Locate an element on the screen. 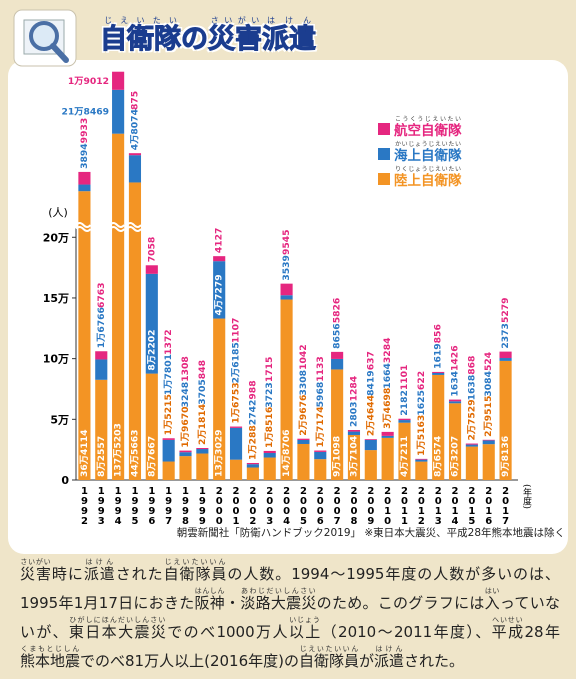 The height and width of the screenshot is (679, 576). value-label: 1133 is located at coordinates (320, 369).